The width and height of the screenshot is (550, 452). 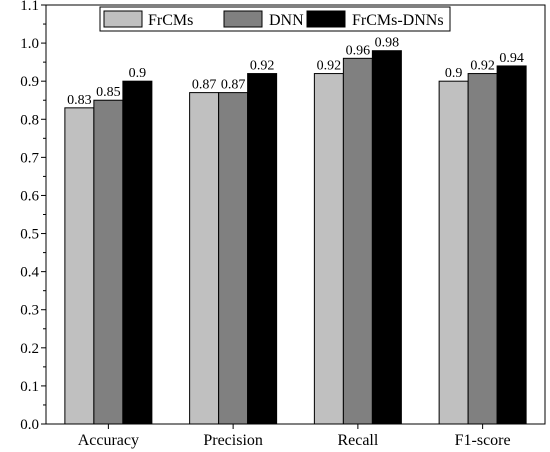 What do you see at coordinates (79, 266) in the screenshot?
I see `bar-frcms-accuracy` at bounding box center [79, 266].